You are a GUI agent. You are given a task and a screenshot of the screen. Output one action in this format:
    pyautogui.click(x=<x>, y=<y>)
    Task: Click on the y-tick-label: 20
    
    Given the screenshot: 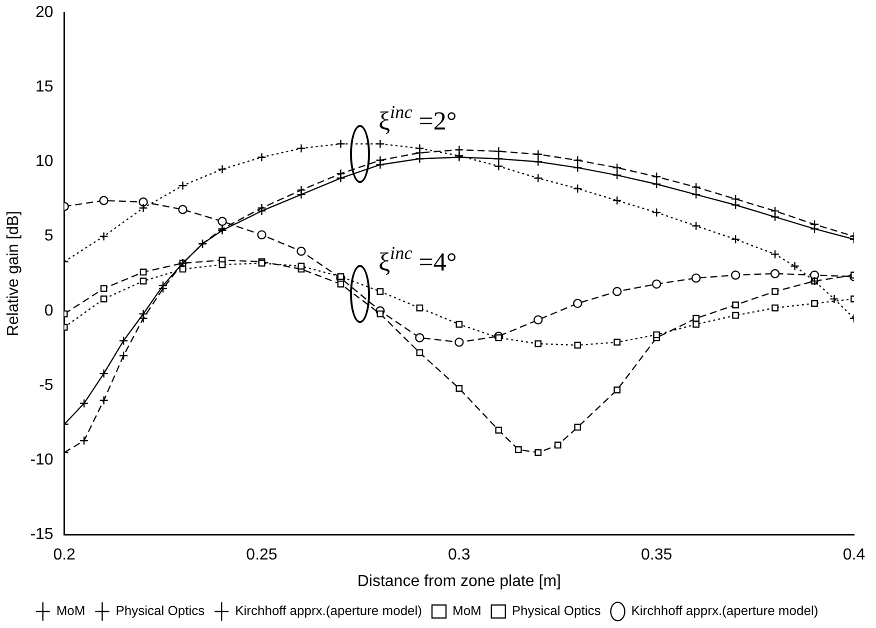 What is the action you would take?
    pyautogui.click(x=45, y=13)
    